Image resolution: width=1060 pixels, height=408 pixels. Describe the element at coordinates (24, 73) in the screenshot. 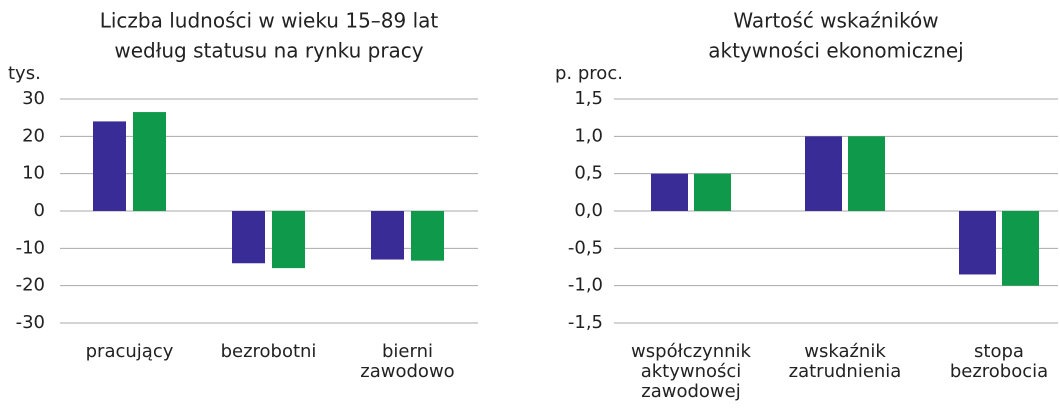

I see `y-axis-label: tys.` at that location.